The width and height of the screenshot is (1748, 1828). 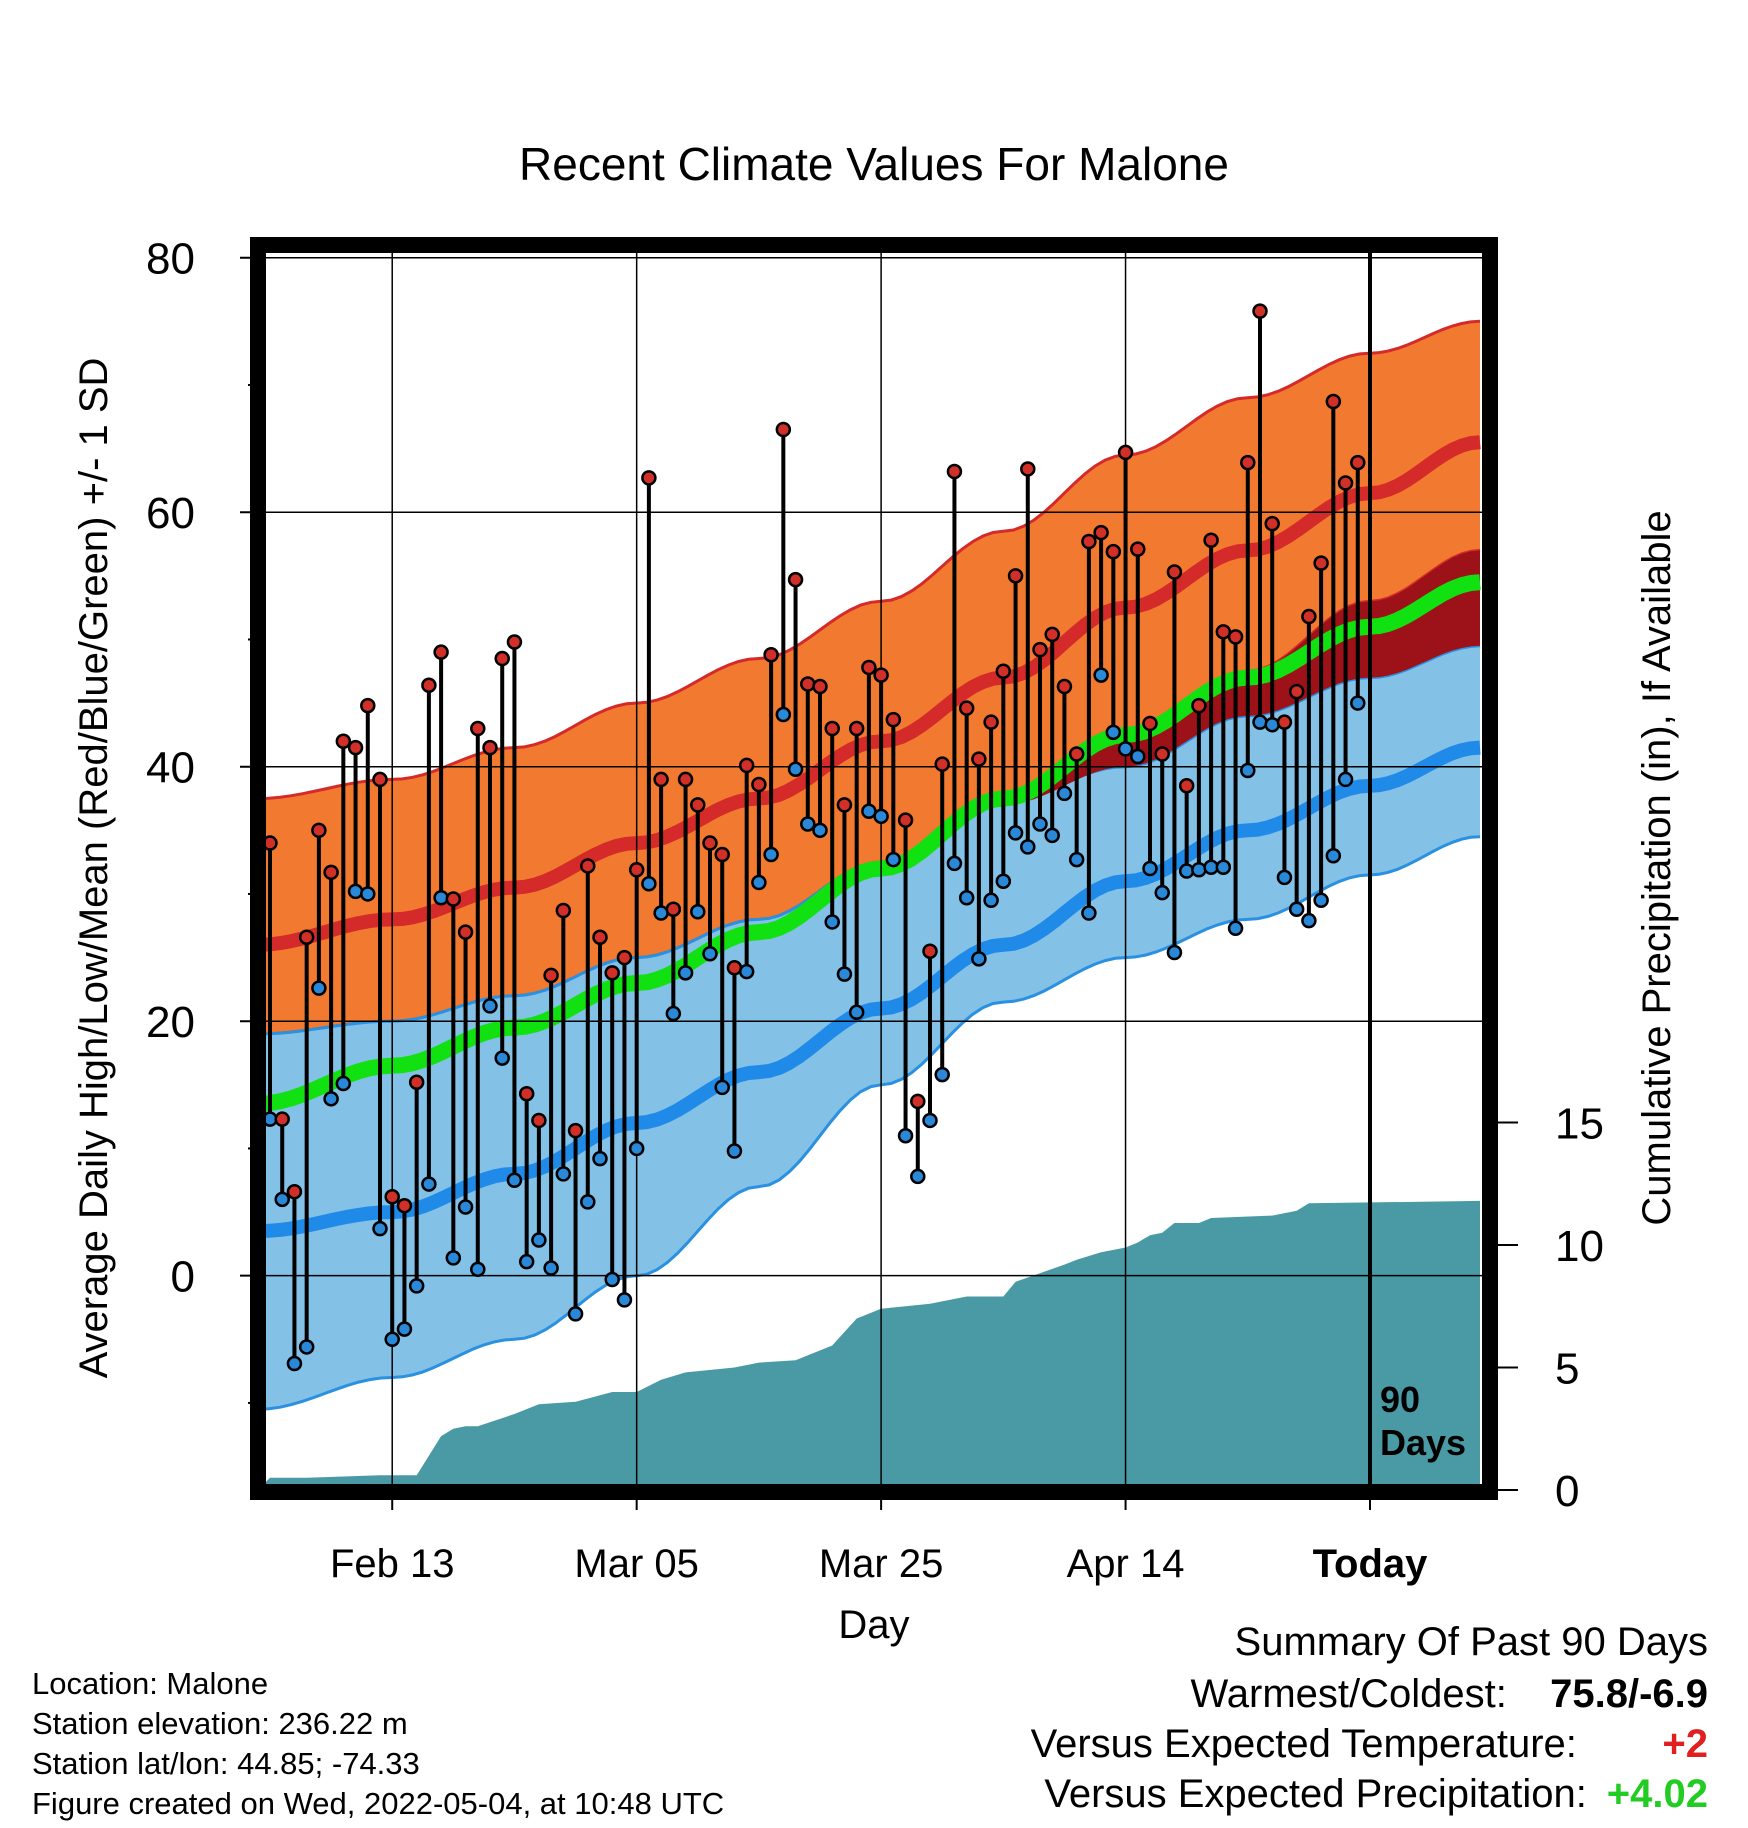 I want to click on latlon-label: Station lat/lon: 44.85; -74.33, so click(x=226, y=1763).